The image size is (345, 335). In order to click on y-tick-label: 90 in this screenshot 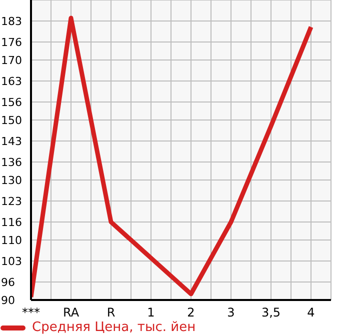, I will do `click(8, 300)`.